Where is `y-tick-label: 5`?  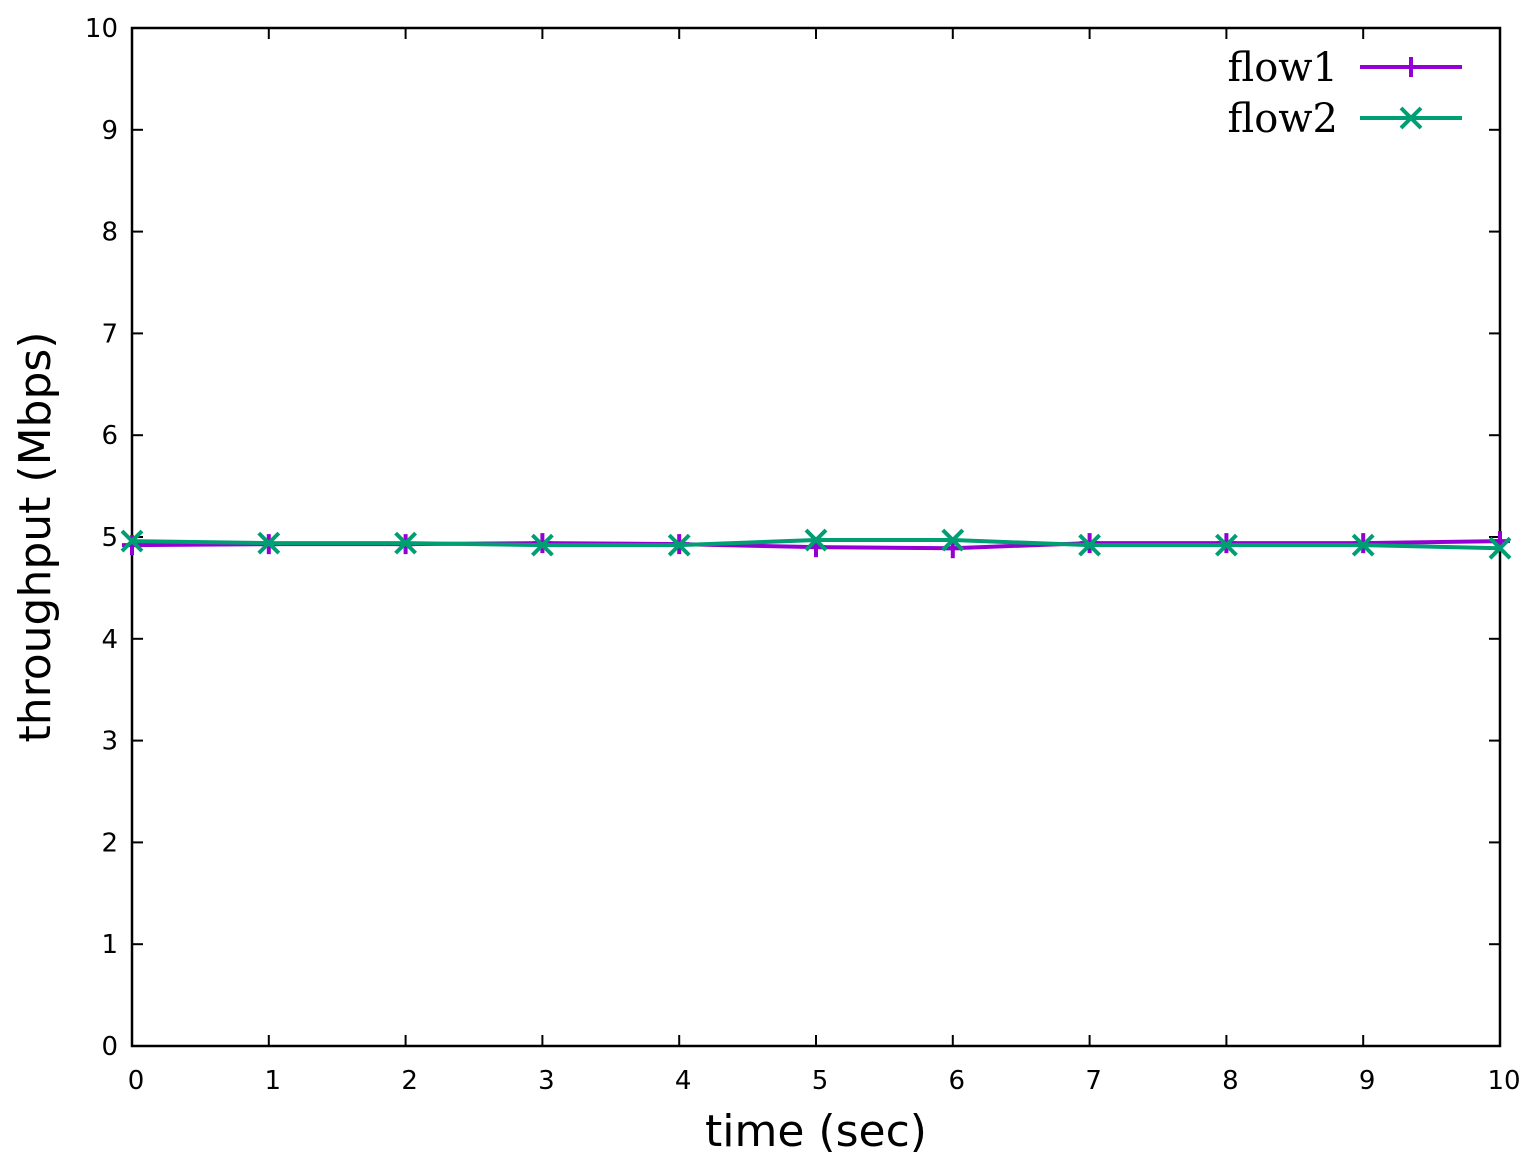
y-tick-label: 5 is located at coordinates (109, 538).